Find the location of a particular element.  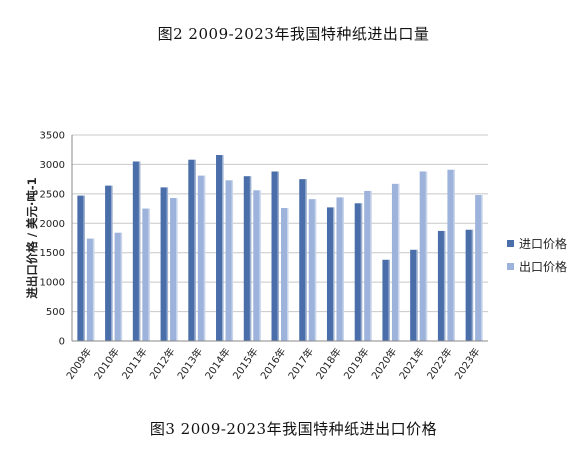

legend-swatch-import is located at coordinates (510, 243).